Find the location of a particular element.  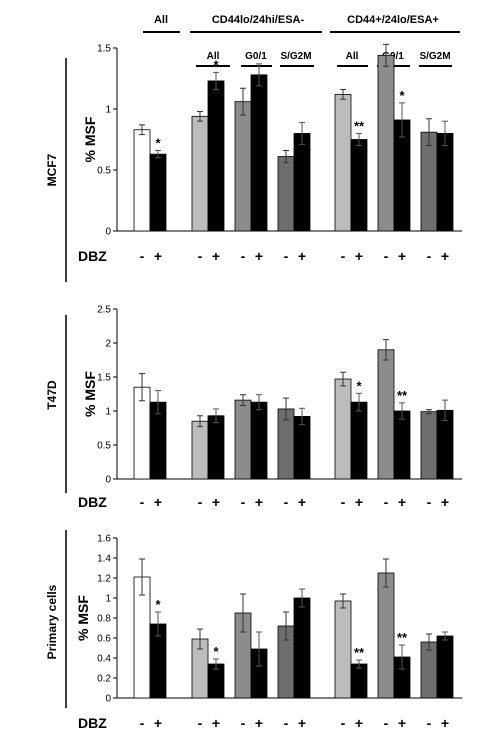

y-tick-label: 1.2 is located at coordinates (104, 579).